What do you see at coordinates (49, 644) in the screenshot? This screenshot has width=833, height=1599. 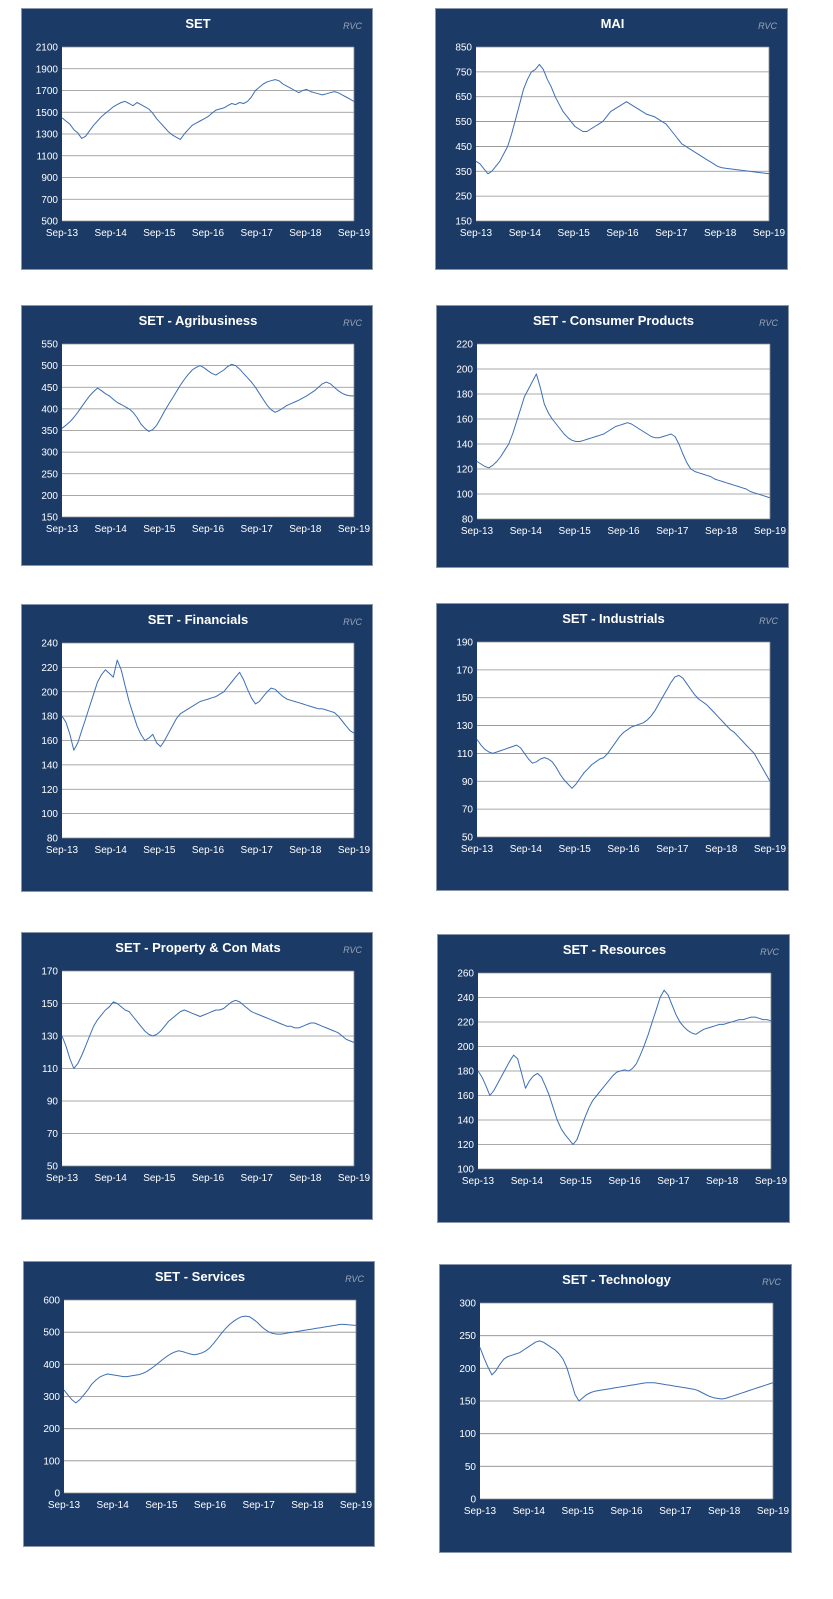 I see `y-tick-label: 240` at bounding box center [49, 644].